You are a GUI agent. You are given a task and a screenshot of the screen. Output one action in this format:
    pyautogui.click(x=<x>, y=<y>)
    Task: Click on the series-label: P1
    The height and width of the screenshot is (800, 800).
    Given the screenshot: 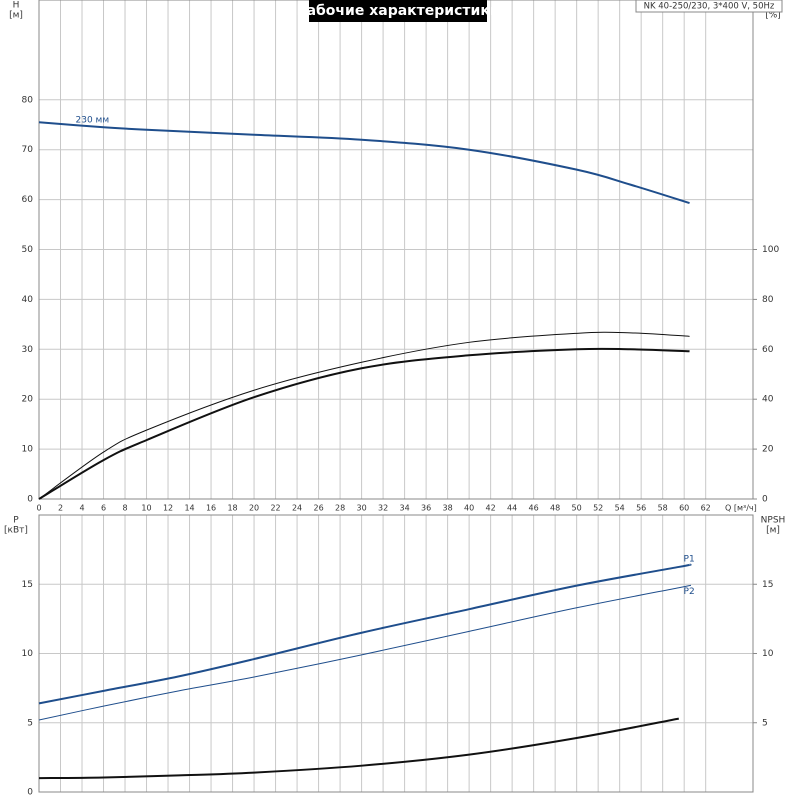 What is the action you would take?
    pyautogui.click(x=689, y=559)
    